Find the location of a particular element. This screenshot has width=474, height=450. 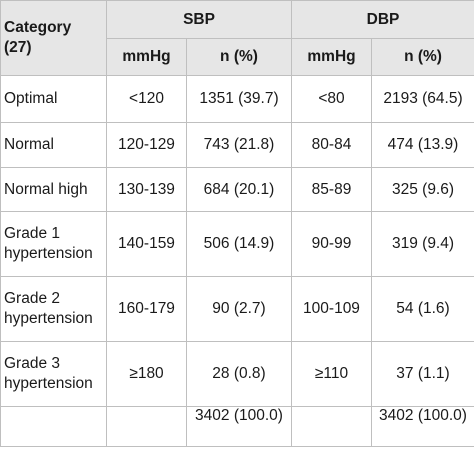

total-dbp-range is located at coordinates (331, 426).